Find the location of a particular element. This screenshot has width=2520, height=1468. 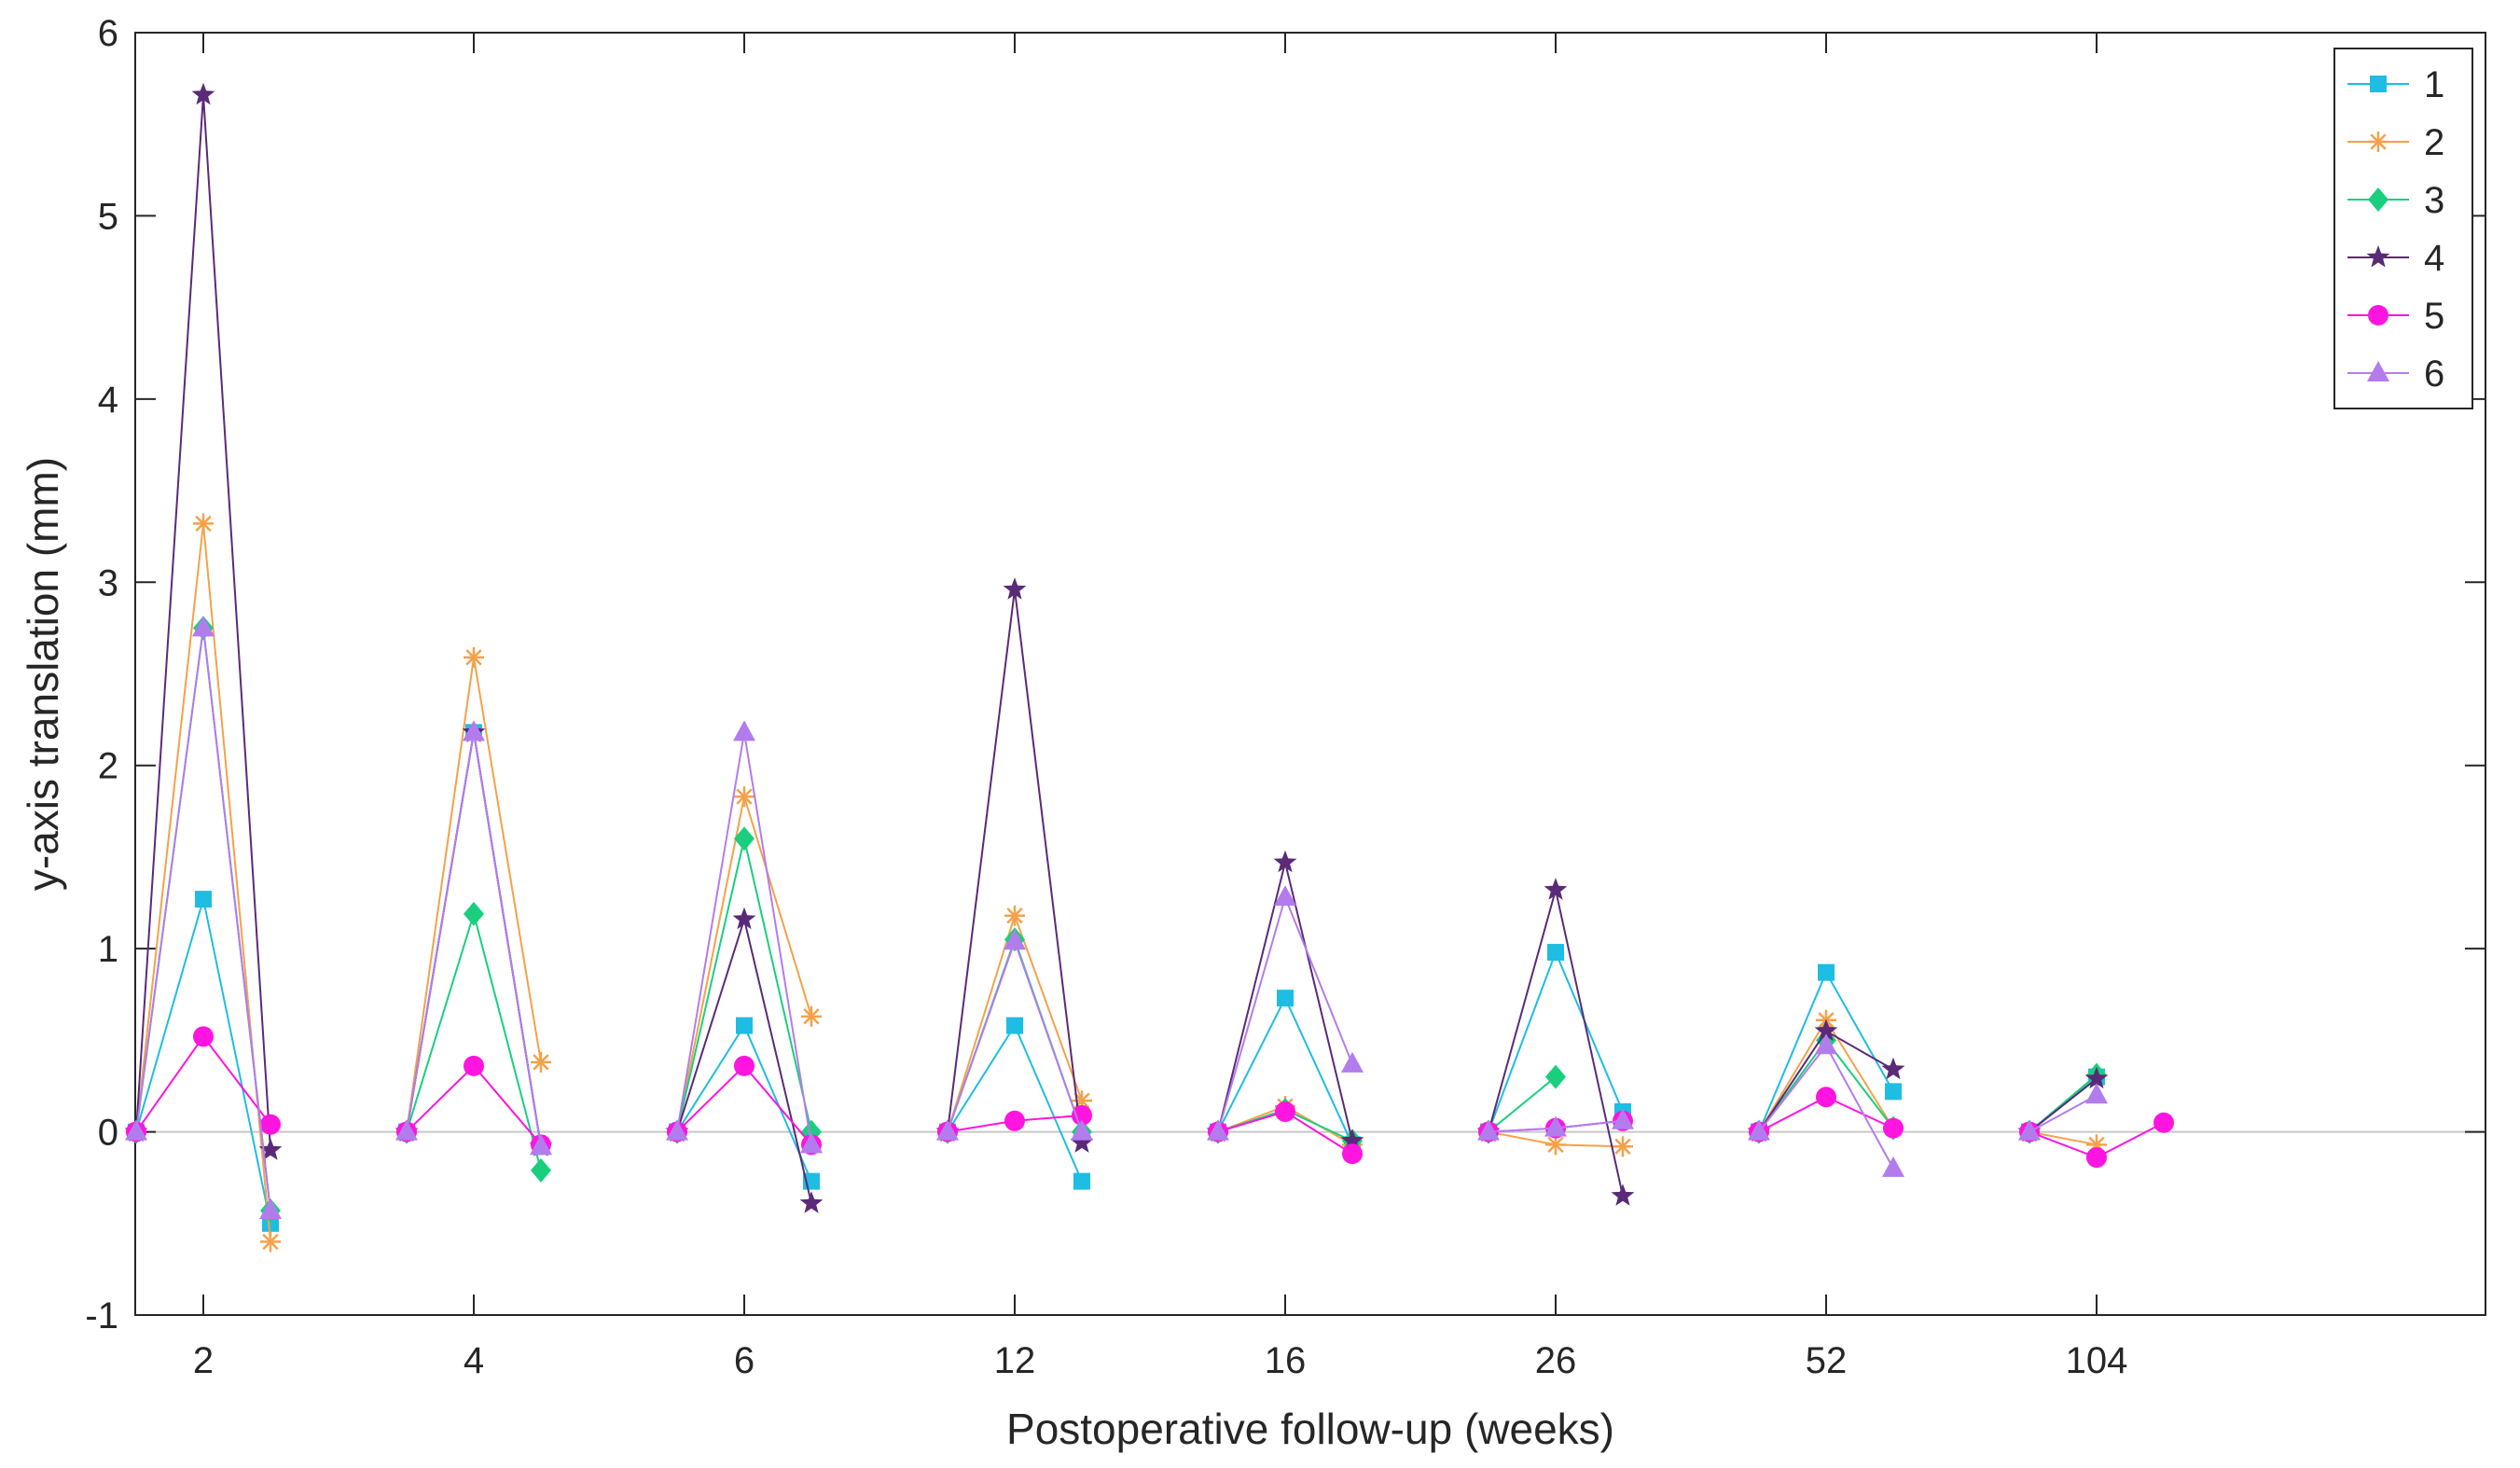

y-tick-label: 6 is located at coordinates (108, 33).